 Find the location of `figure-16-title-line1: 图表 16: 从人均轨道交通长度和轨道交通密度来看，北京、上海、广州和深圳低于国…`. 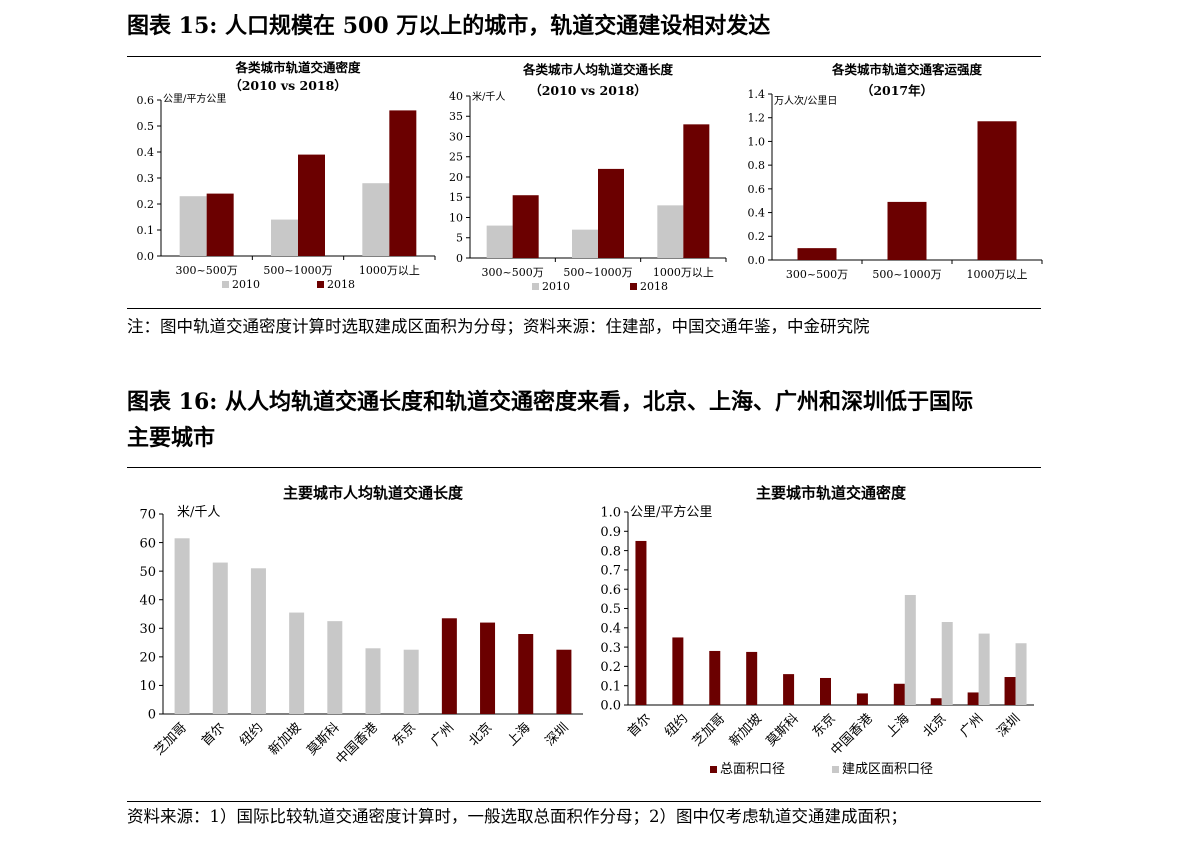

figure-16-title-line1: 图表 16: 从人均轨道交通长度和轨道交通密度来看，北京、上海、广州和深圳低于国… is located at coordinates (550, 402).